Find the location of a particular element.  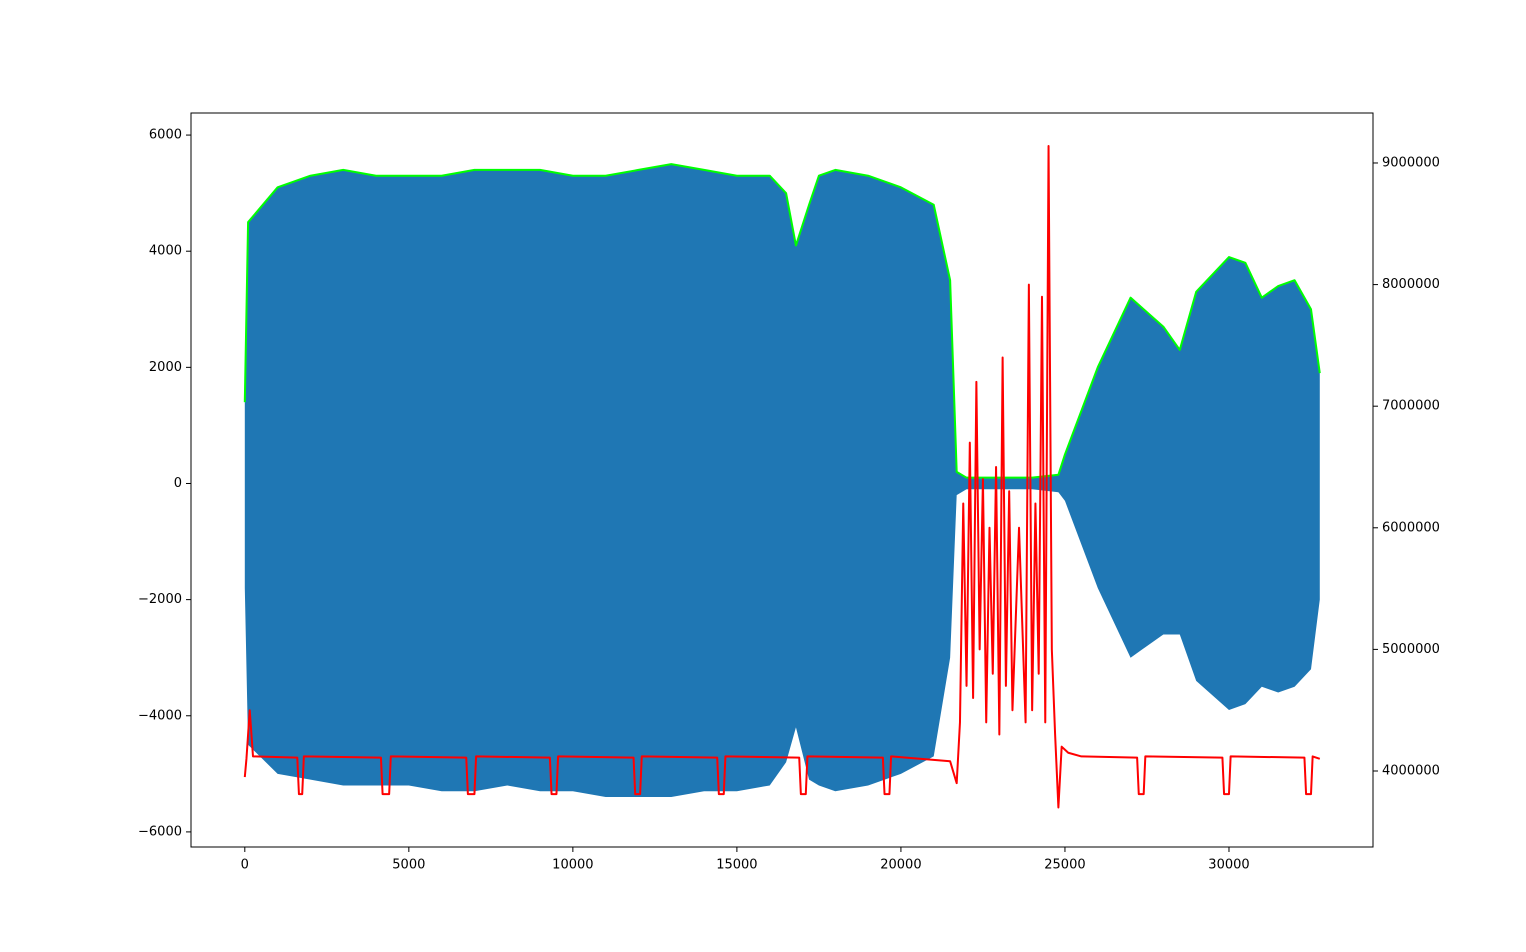

x-tick-label: 5000 is located at coordinates (408, 865).